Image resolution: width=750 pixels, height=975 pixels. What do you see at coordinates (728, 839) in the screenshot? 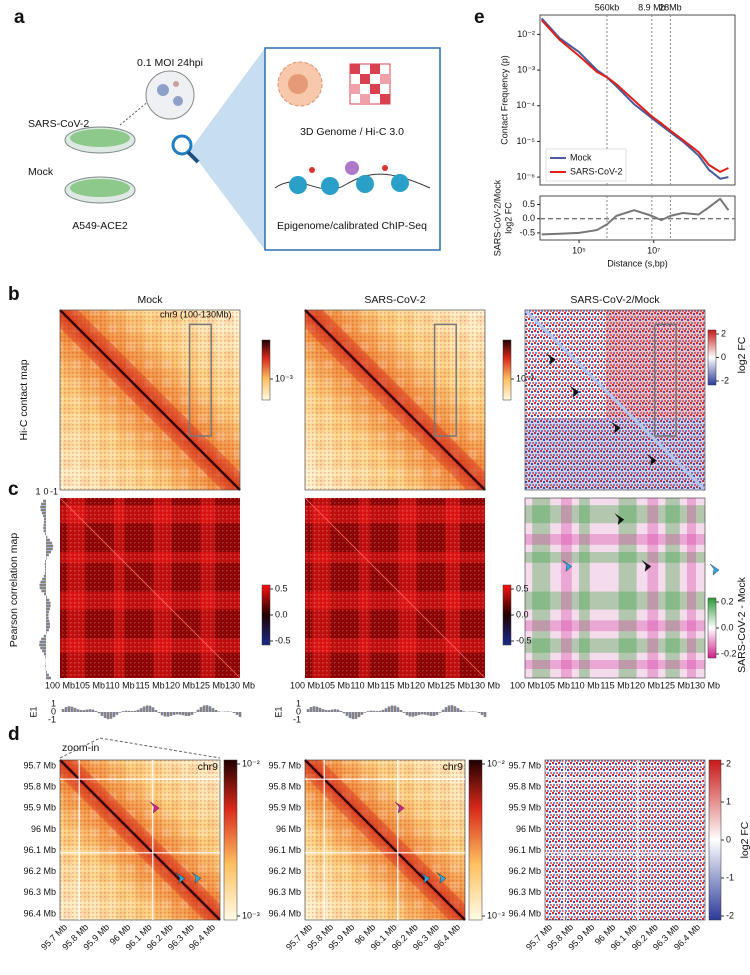
I see `colorbar-tick-label: 0` at bounding box center [728, 839].